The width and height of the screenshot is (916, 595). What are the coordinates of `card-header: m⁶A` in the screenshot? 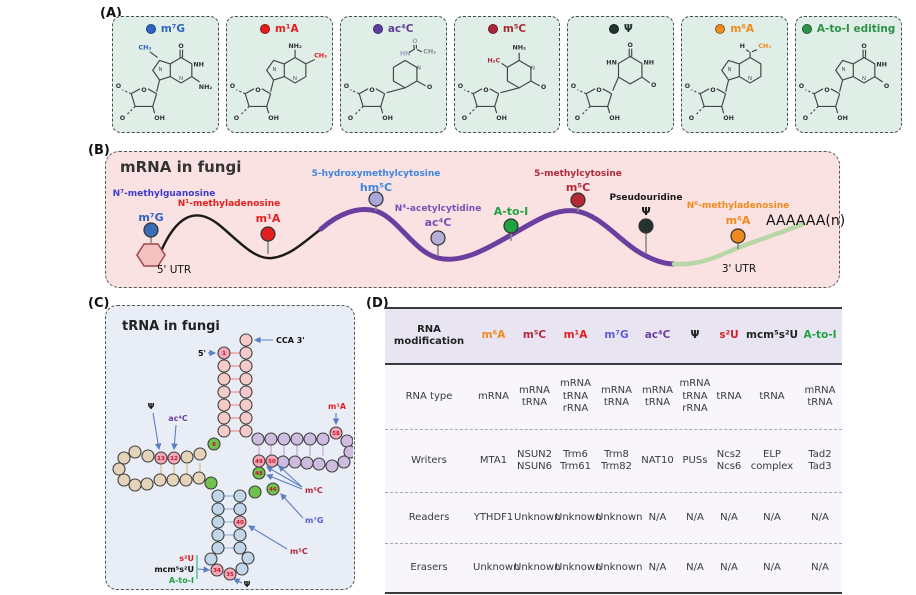 It's located at (734, 29).